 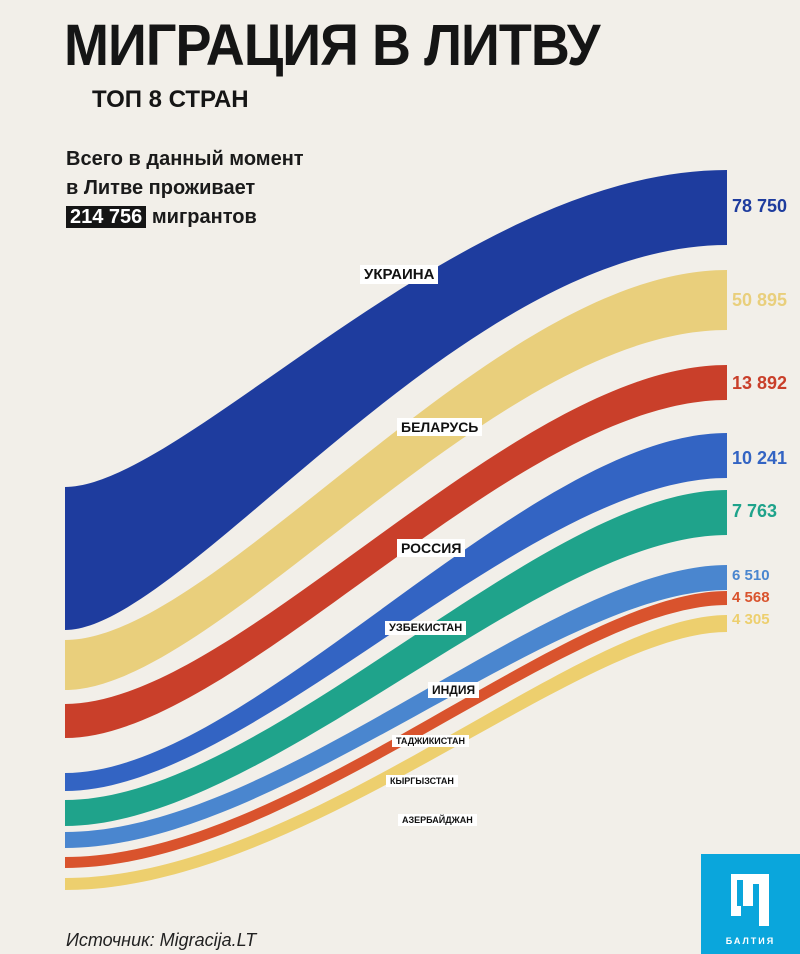 What do you see at coordinates (440, 427) in the screenshot?
I see `country-label: БЕЛАРУСЬ` at bounding box center [440, 427].